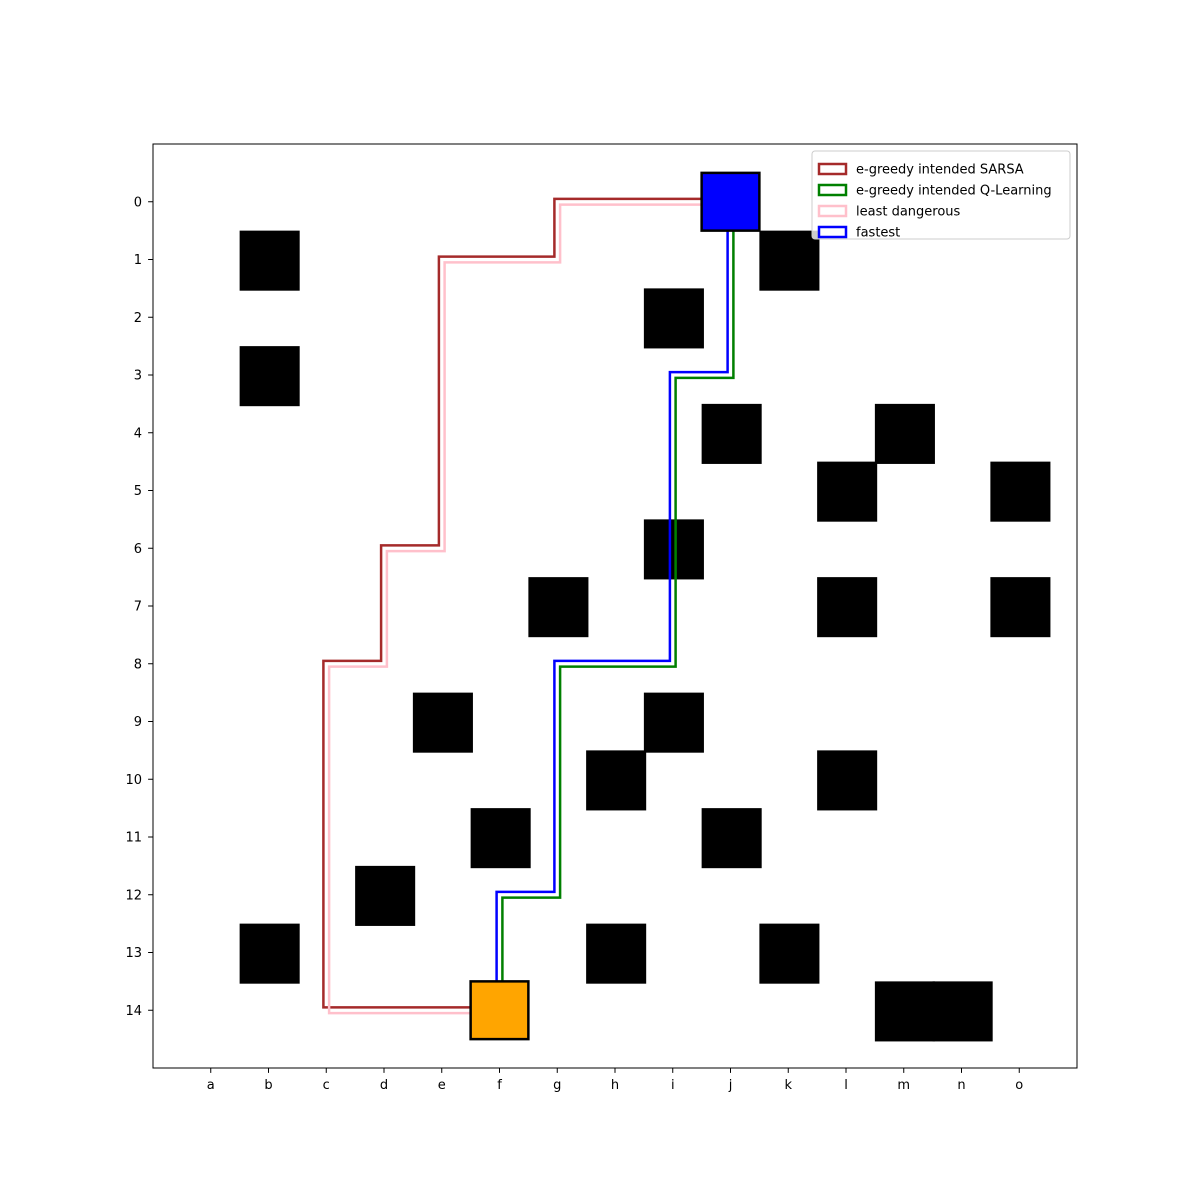 This screenshot has height=1200, width=1200. What do you see at coordinates (384, 1085) in the screenshot?
I see `x-tick-label-d: d` at bounding box center [384, 1085].